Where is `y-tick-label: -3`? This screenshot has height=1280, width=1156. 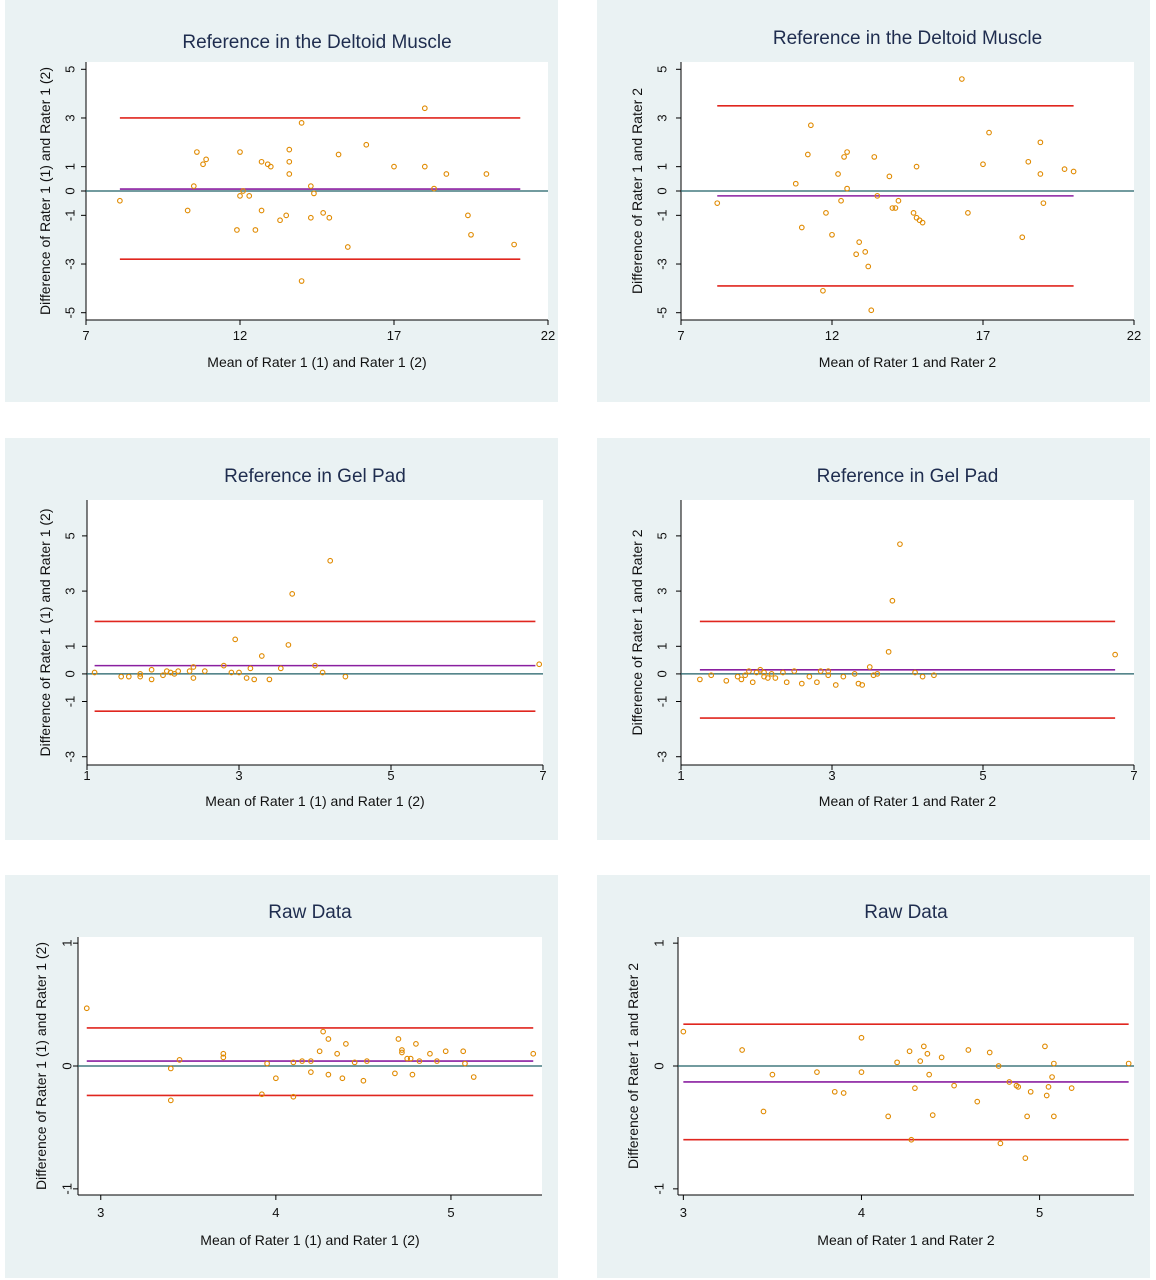 y-tick-label: -3 is located at coordinates (662, 757).